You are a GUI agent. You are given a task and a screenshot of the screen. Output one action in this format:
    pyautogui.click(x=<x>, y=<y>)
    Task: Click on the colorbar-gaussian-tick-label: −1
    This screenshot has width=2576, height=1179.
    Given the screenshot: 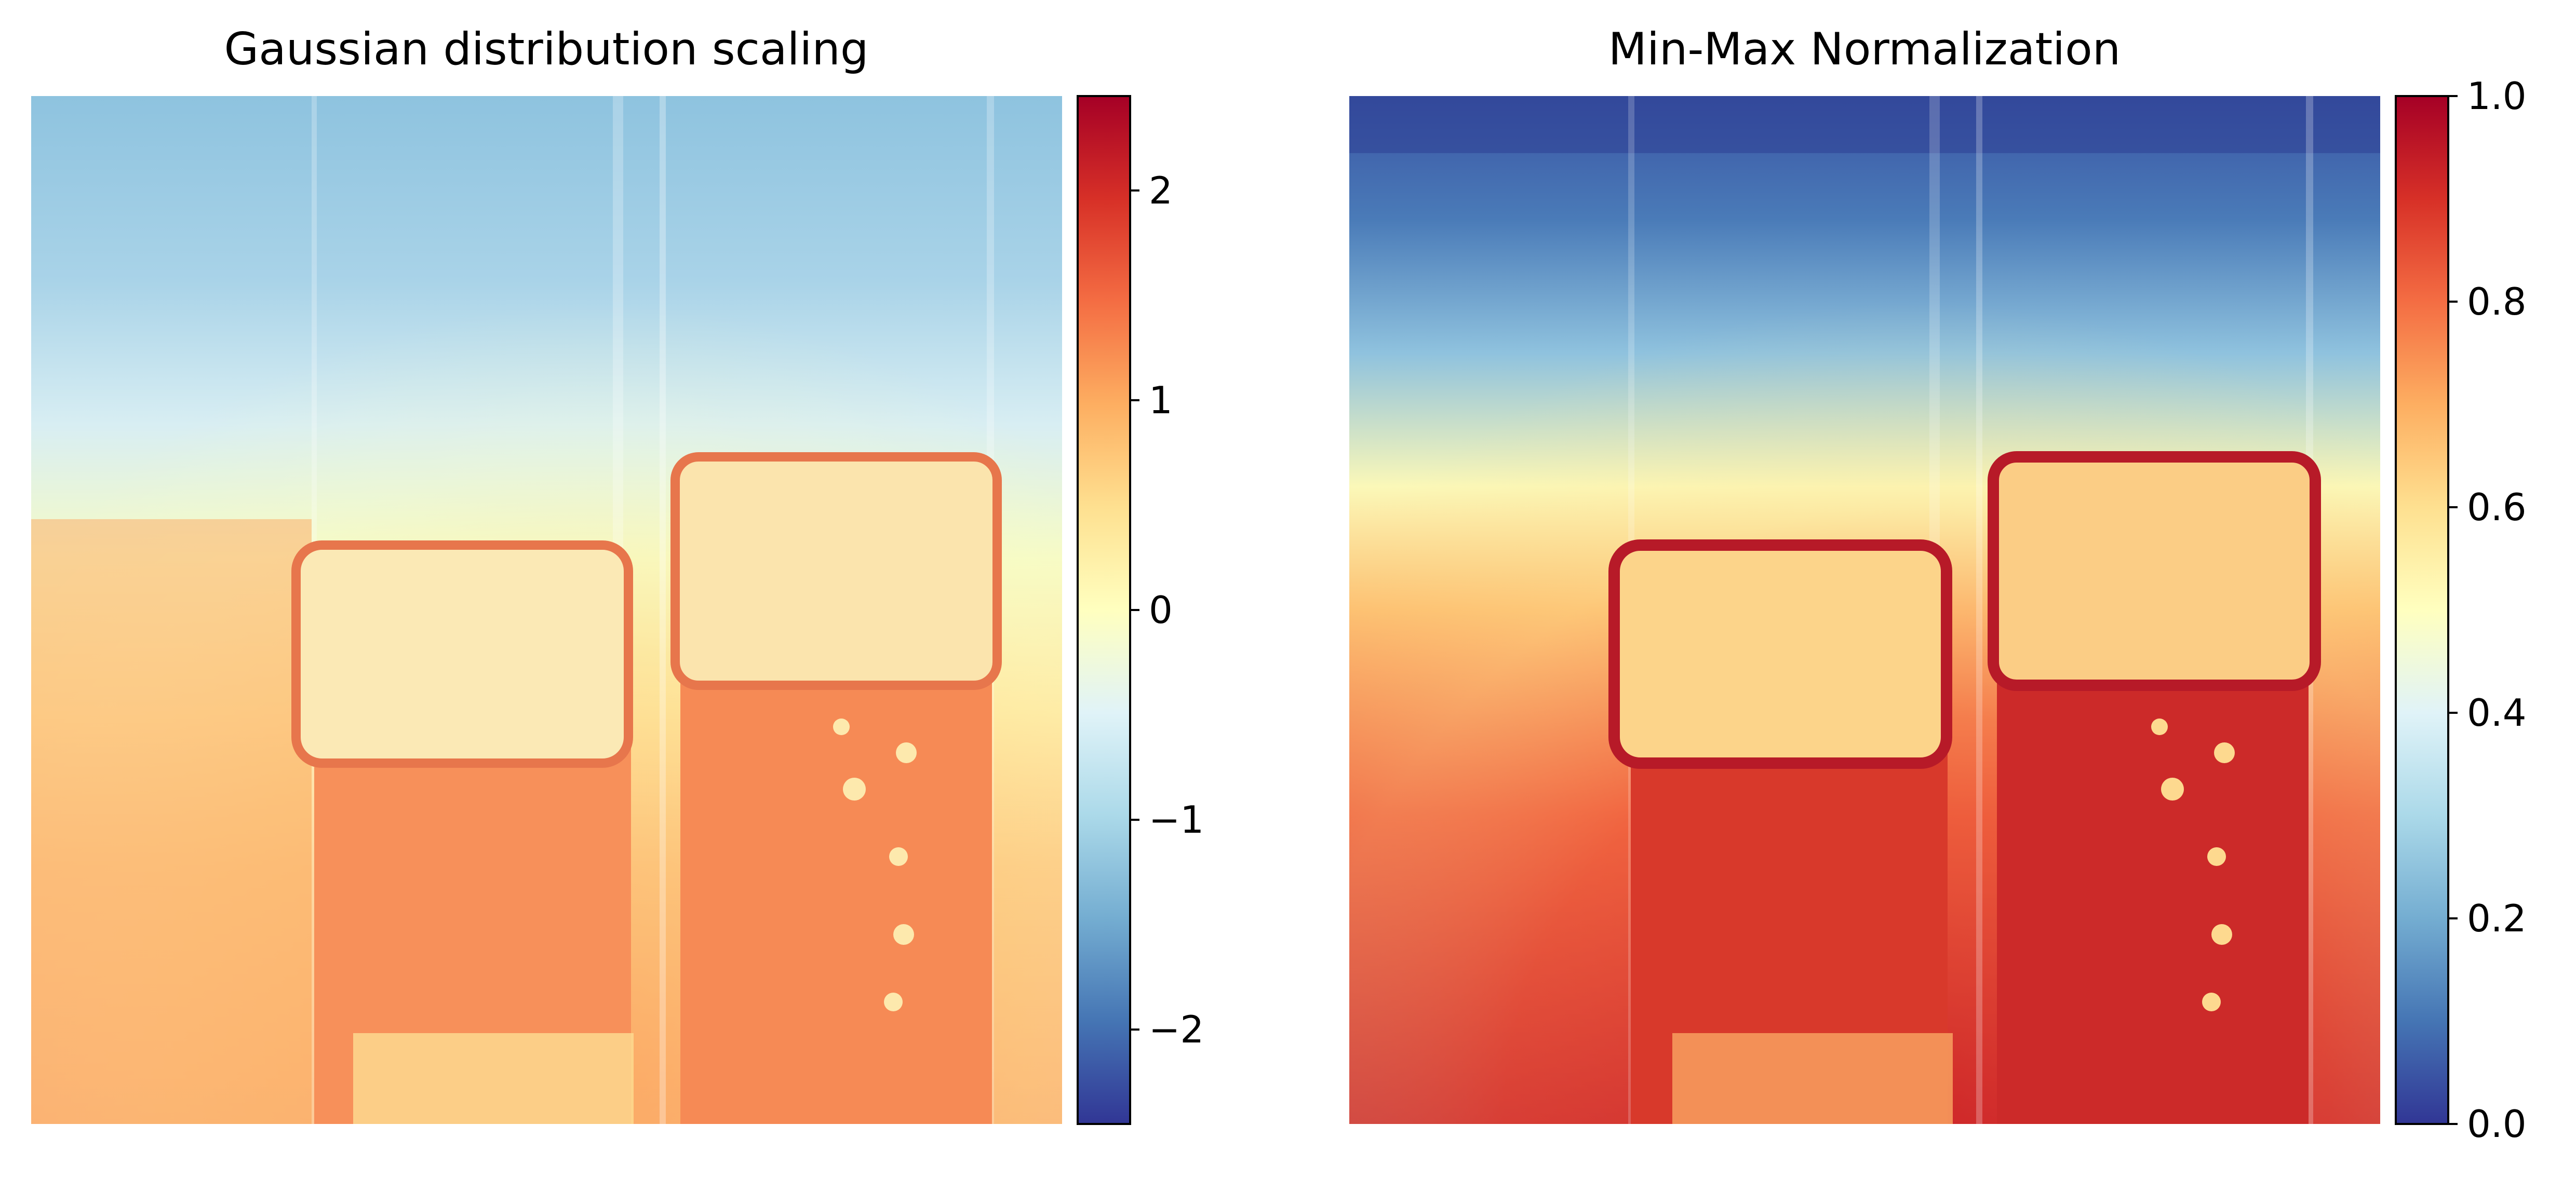 What is the action you would take?
    pyautogui.click(x=1177, y=820)
    